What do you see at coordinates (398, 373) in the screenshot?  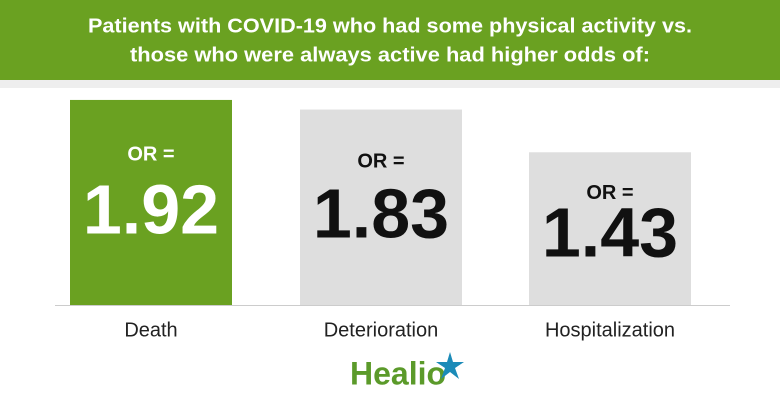 I see `logo-text: Healio` at bounding box center [398, 373].